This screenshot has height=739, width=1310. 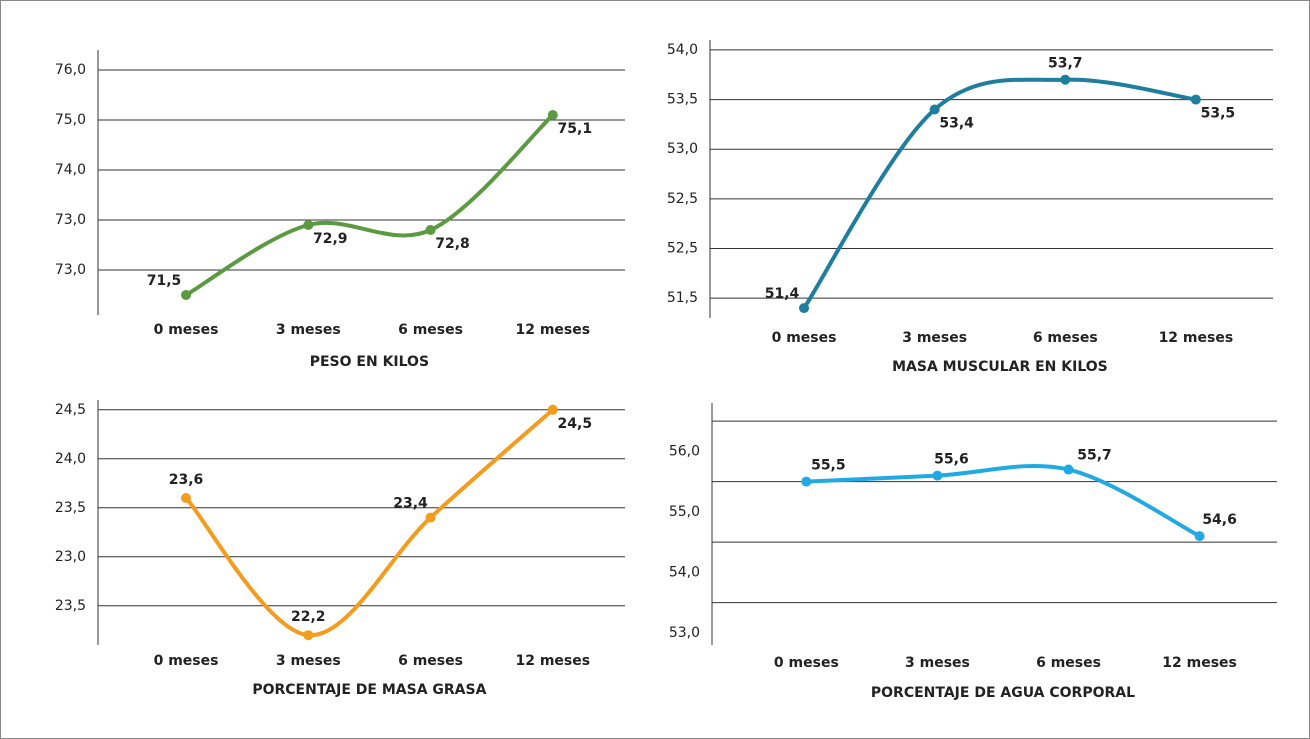 I want to click on value-label: 55,6, so click(x=951, y=460).